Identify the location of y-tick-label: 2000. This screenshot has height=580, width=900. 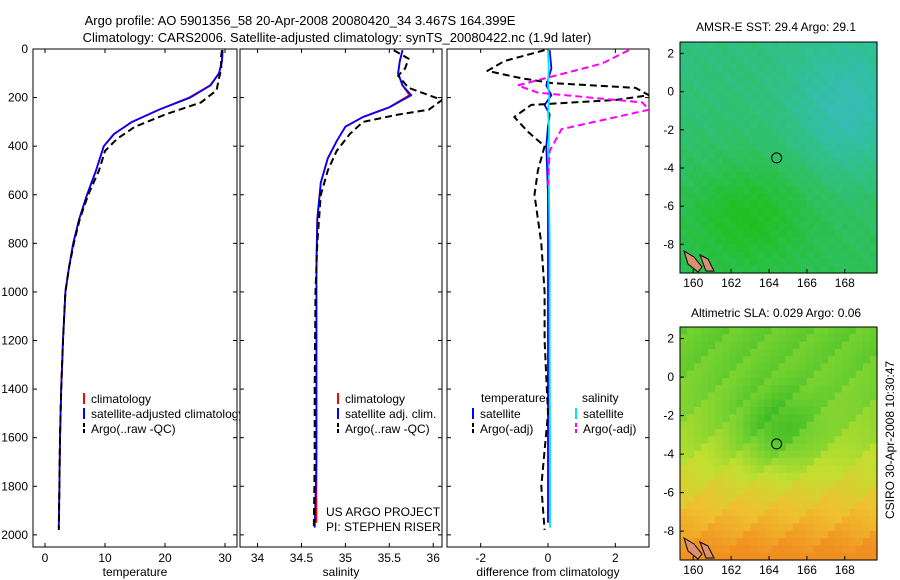
(14, 535).